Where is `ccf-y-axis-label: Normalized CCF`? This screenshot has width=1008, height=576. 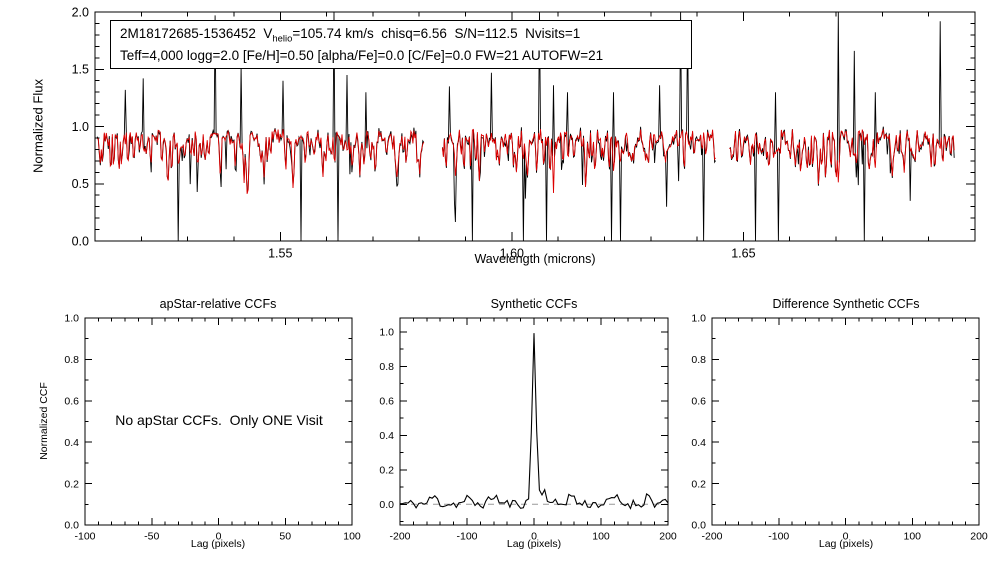
ccf-y-axis-label: Normalized CCF is located at coordinates (44, 421).